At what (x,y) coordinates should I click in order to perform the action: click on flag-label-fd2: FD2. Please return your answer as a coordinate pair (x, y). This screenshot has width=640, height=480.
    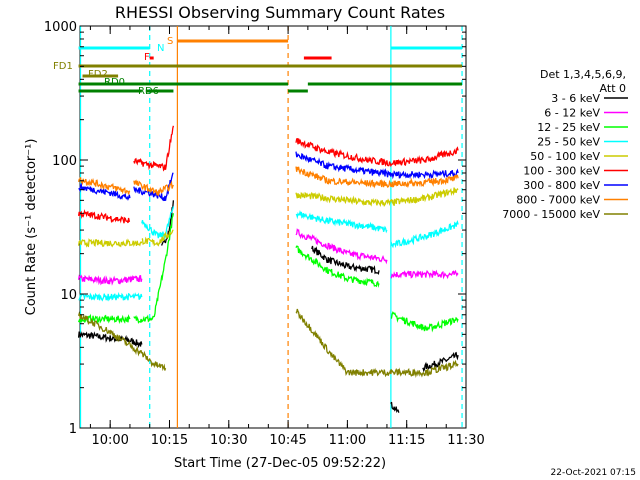
    Looking at the image, I should click on (98, 74).